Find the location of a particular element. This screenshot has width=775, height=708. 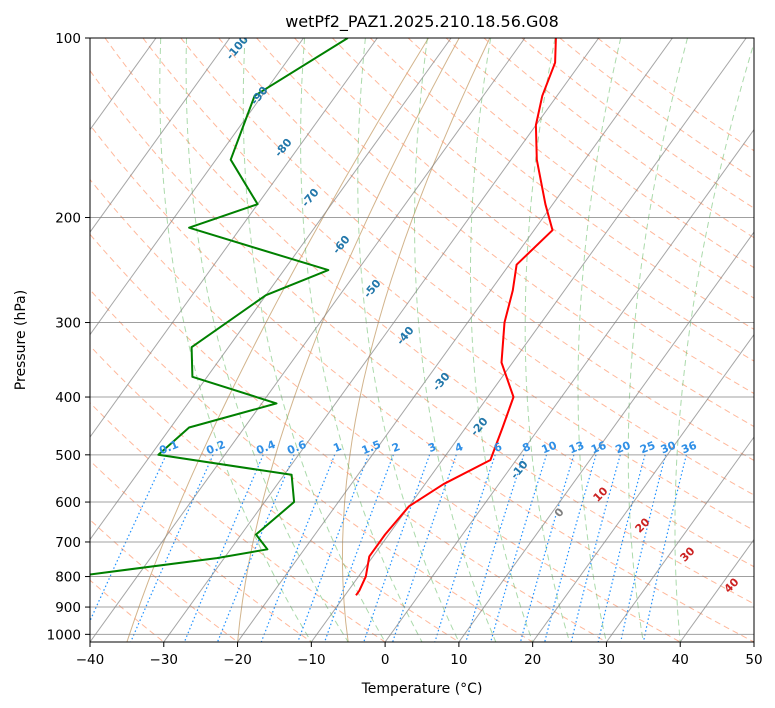

x-tick-label: −30 is located at coordinates (164, 660).